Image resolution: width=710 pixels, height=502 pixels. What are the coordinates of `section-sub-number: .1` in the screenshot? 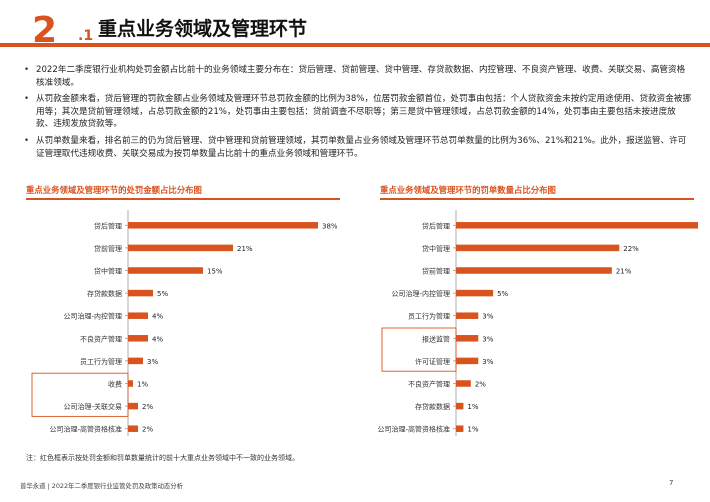 It's located at (86, 36).